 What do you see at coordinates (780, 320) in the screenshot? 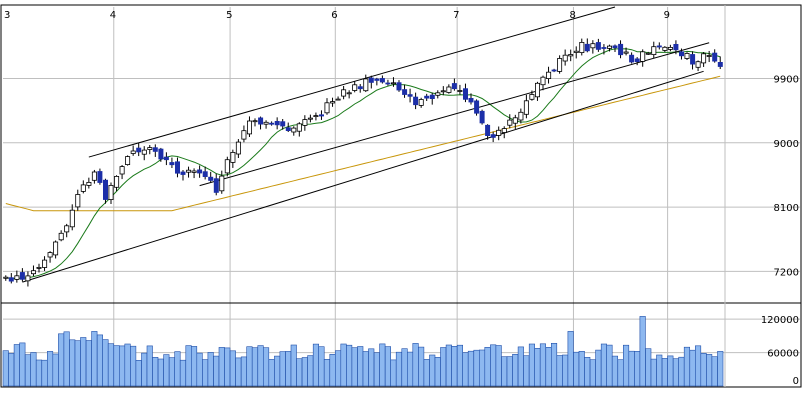
I see `volume-tick-label: 120000` at bounding box center [780, 320].